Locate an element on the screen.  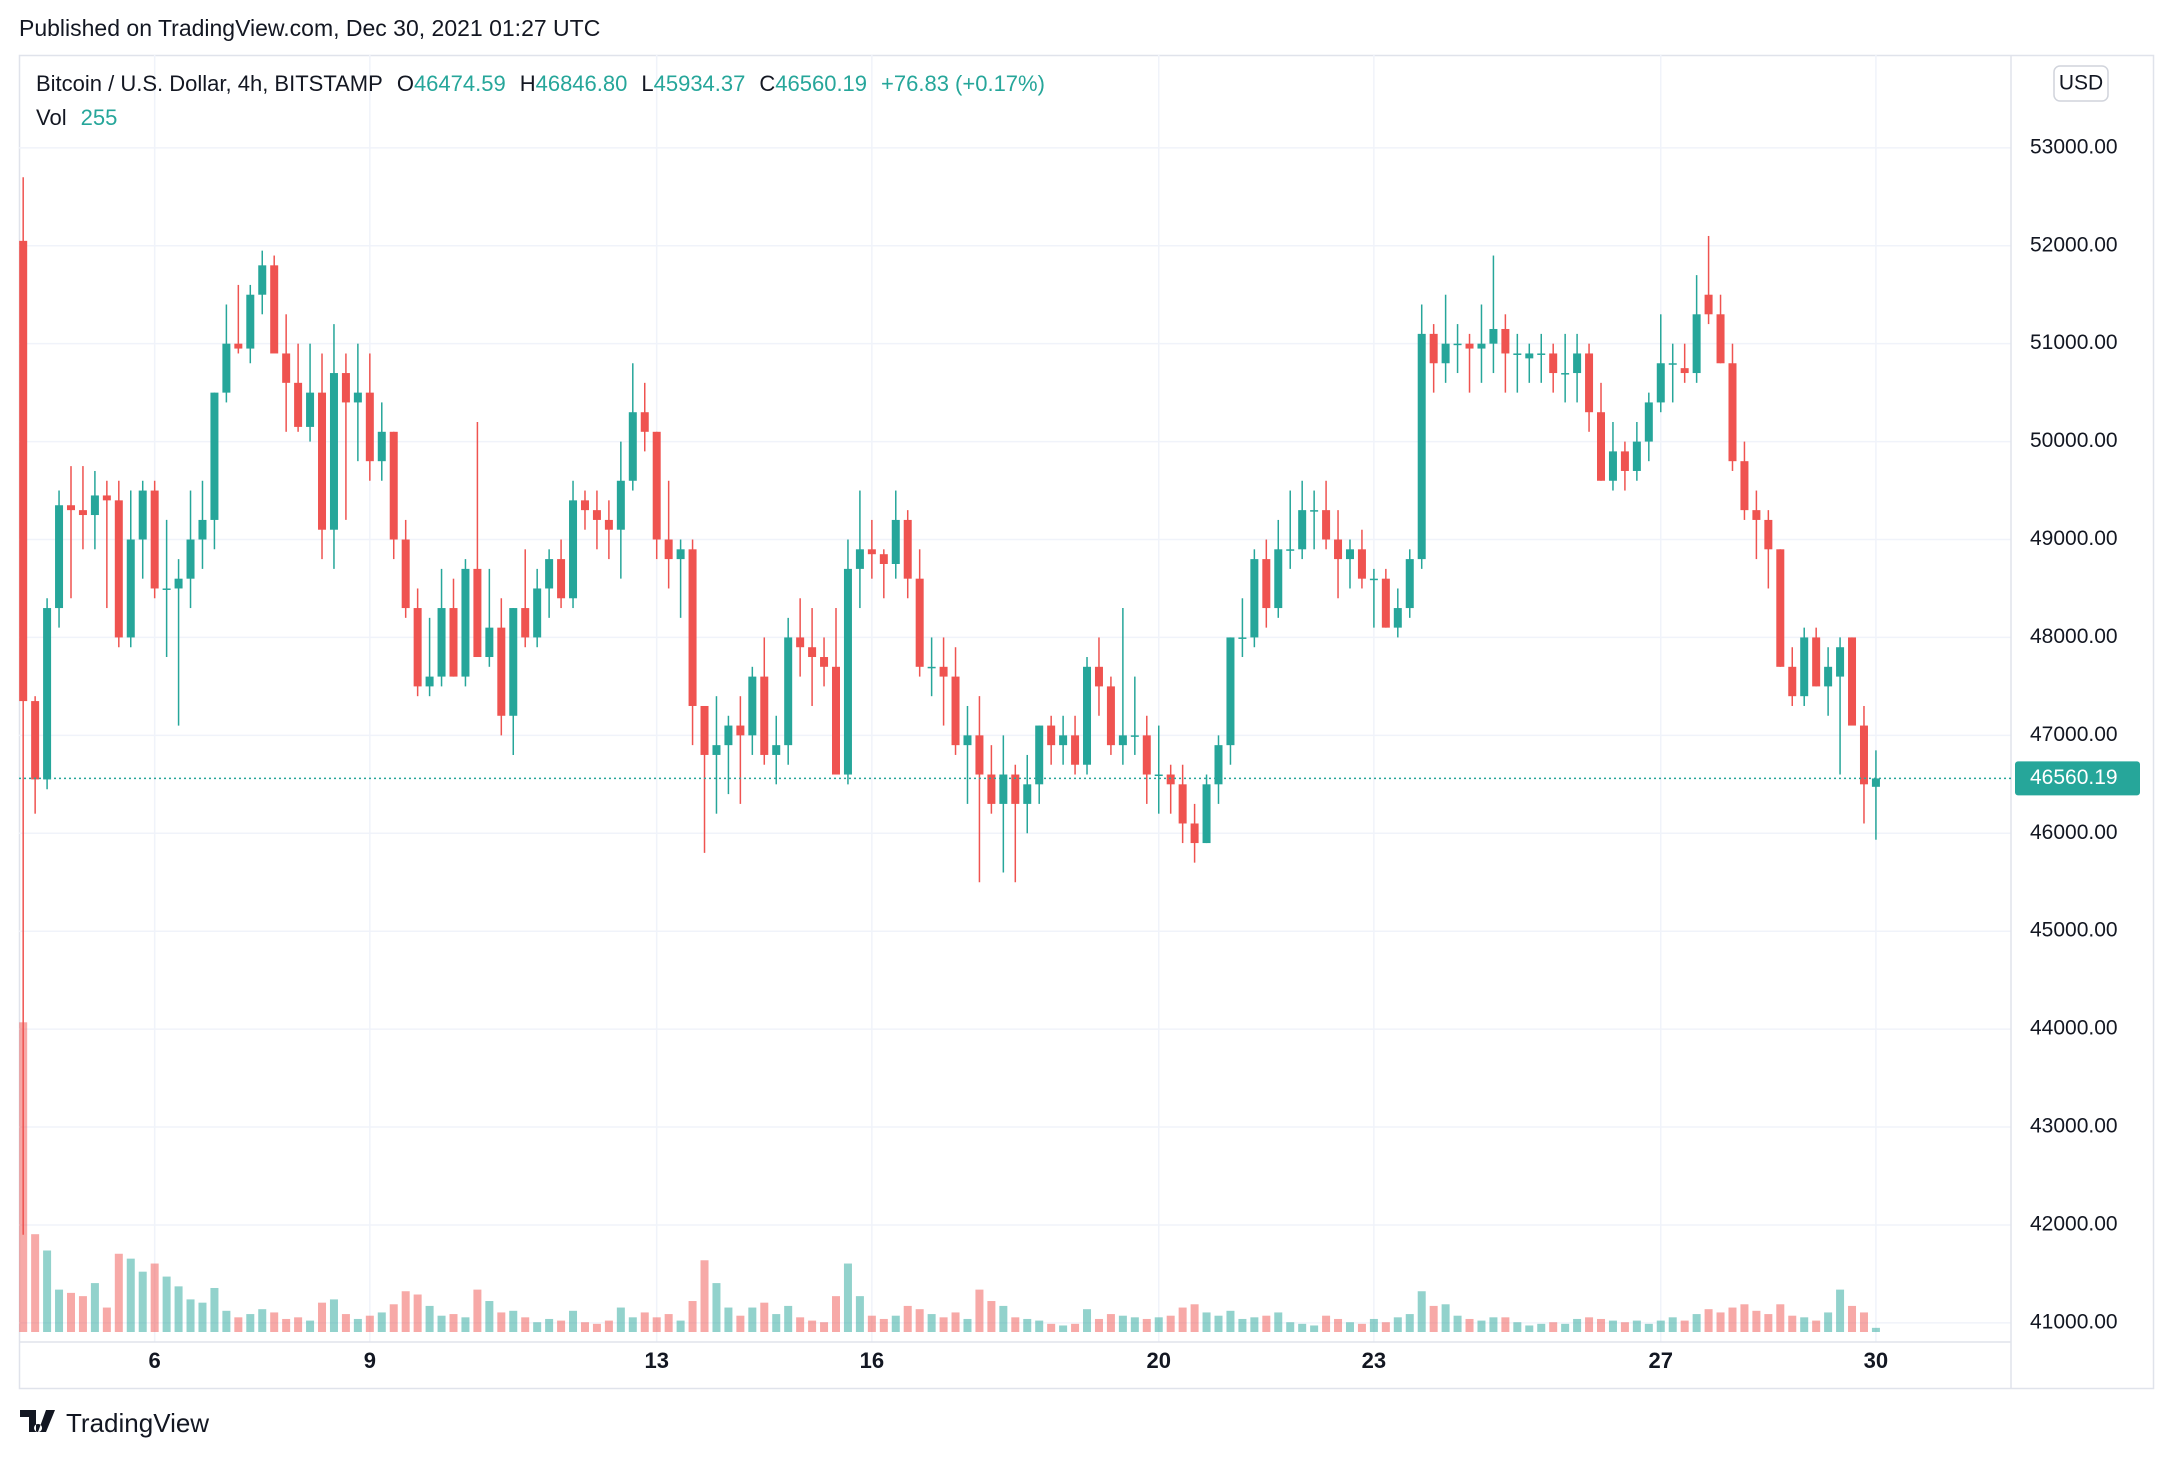
x-tick-label: 30 is located at coordinates (1876, 1360).